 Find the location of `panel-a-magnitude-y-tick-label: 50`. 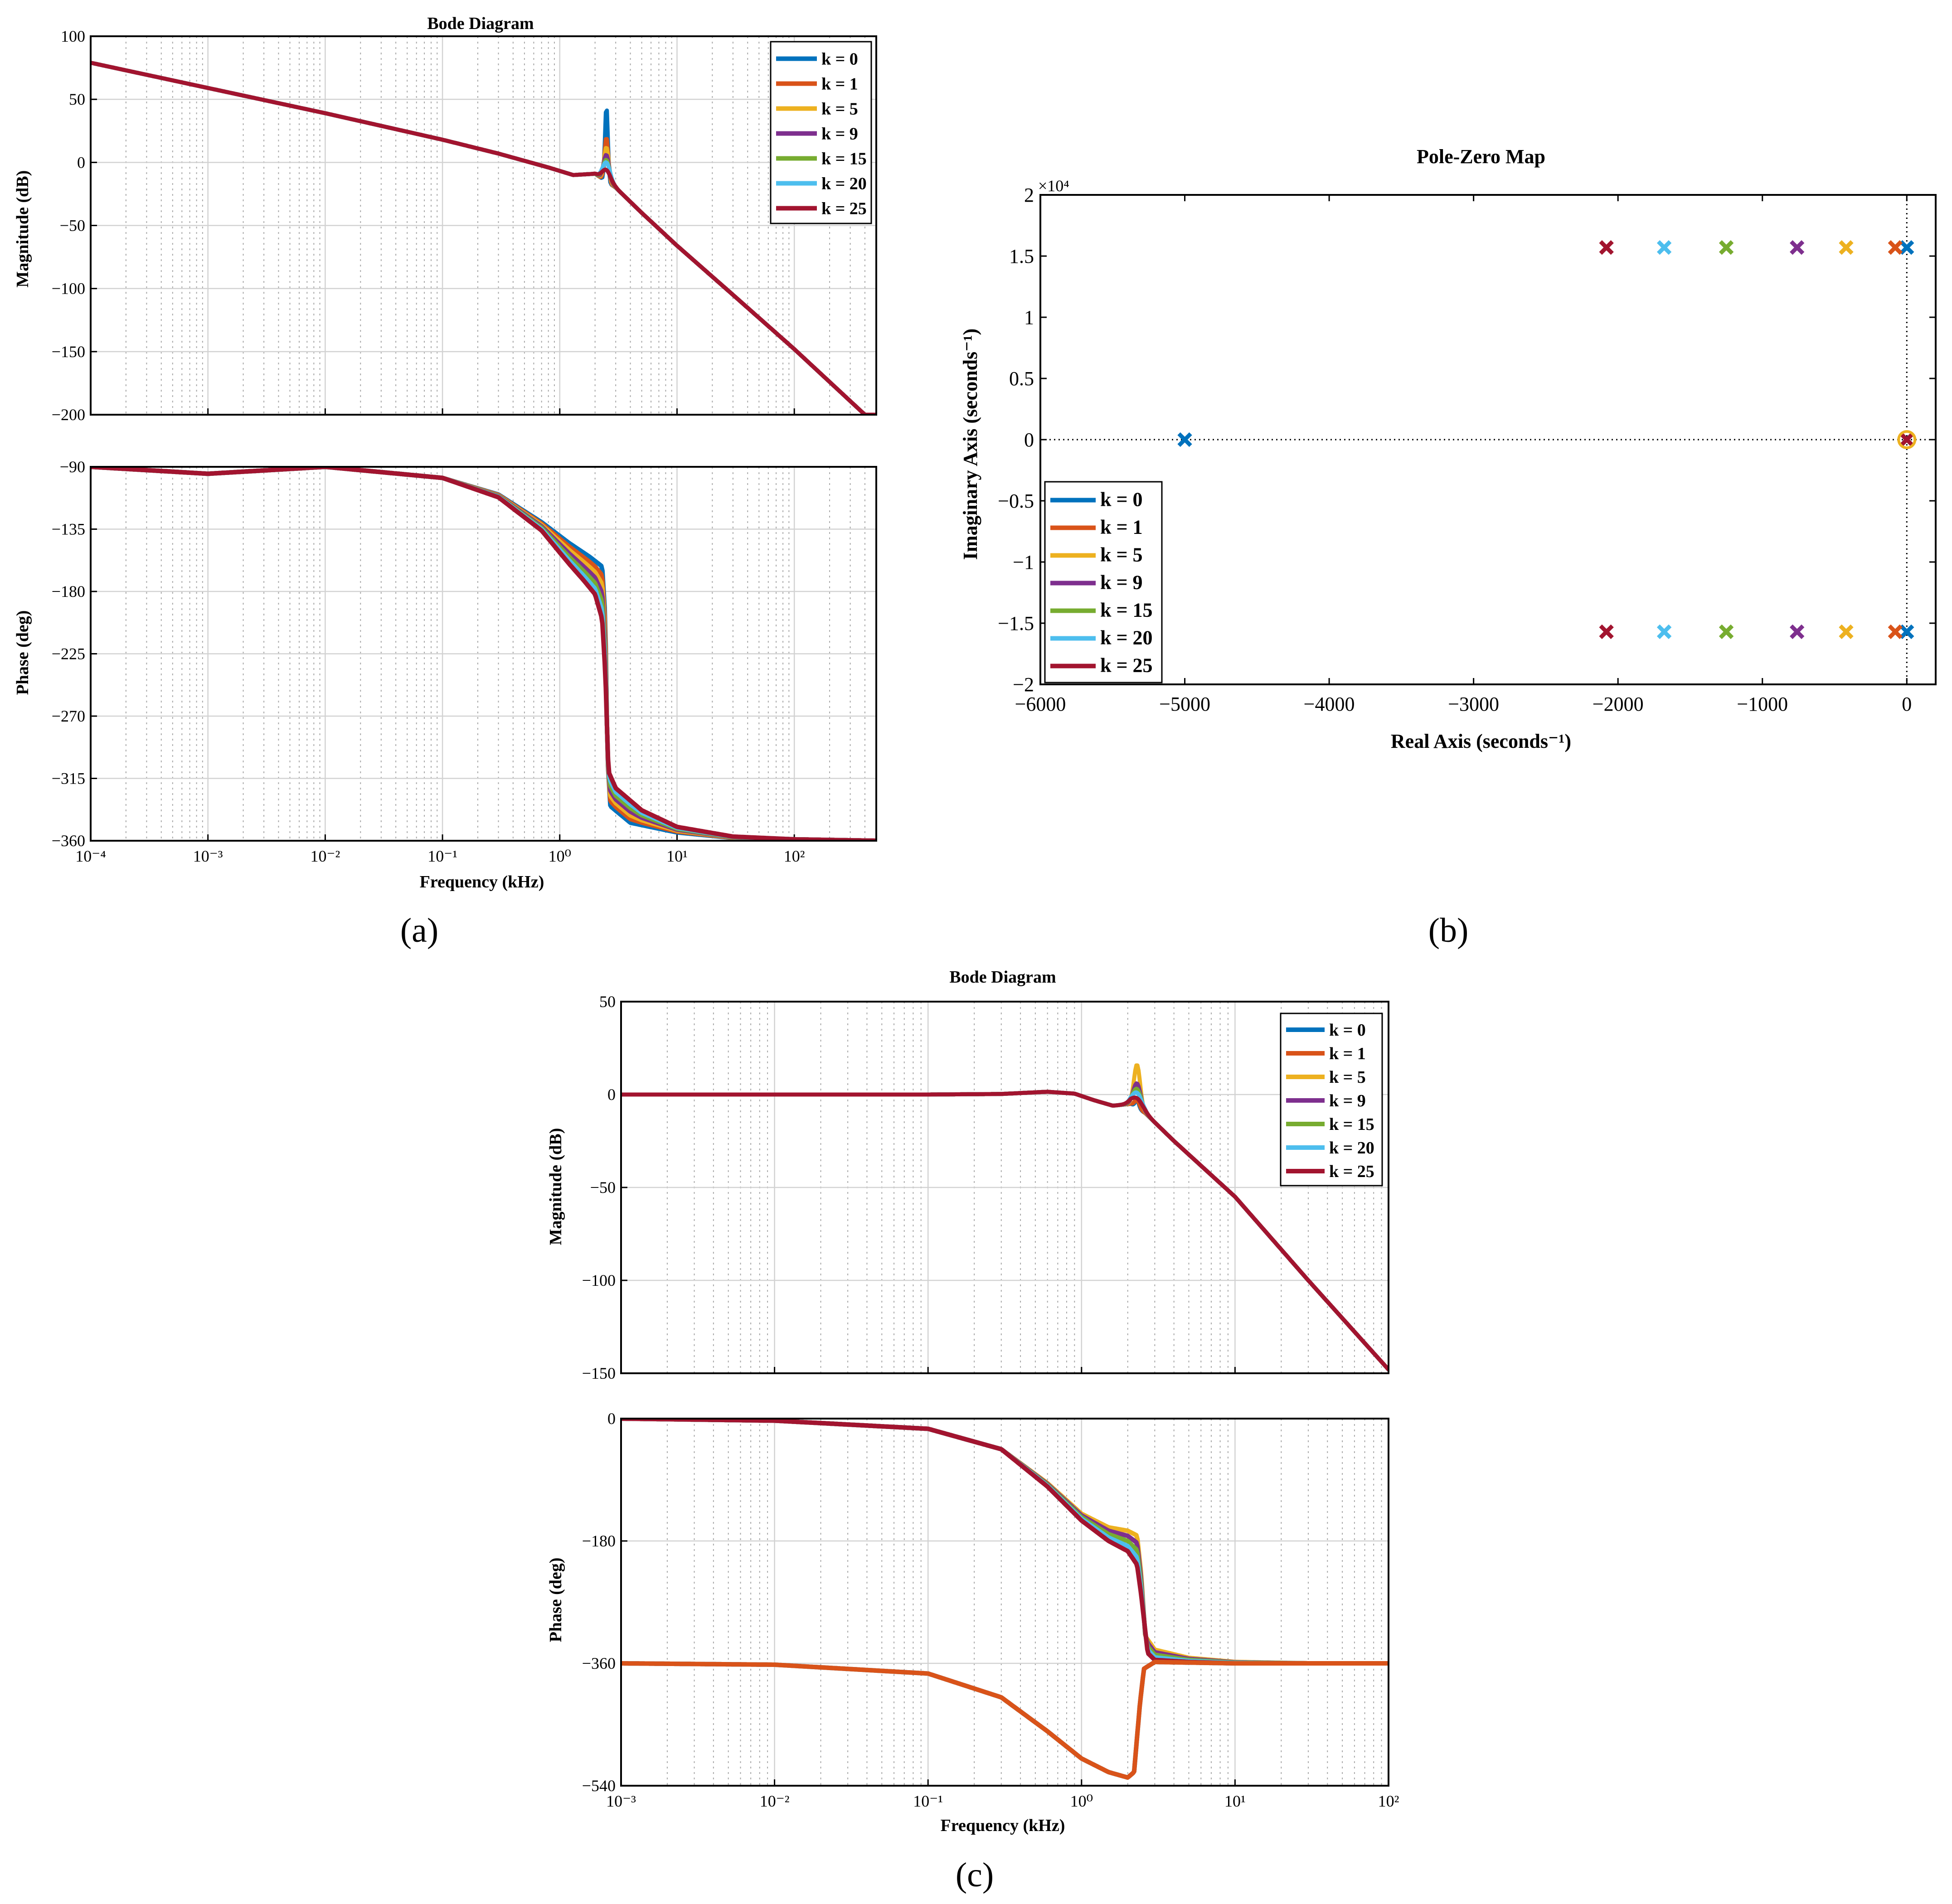

panel-a-magnitude-y-tick-label: 50 is located at coordinates (77, 99).